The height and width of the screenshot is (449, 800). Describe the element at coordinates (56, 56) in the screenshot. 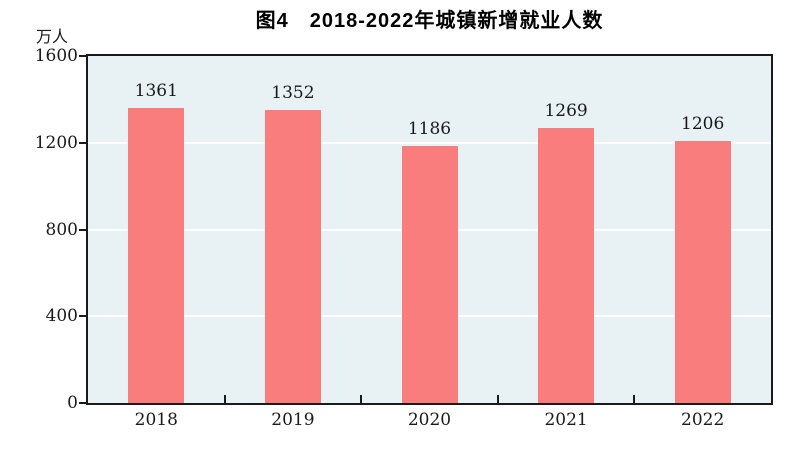

I see `y-tick-label: 1600` at that location.